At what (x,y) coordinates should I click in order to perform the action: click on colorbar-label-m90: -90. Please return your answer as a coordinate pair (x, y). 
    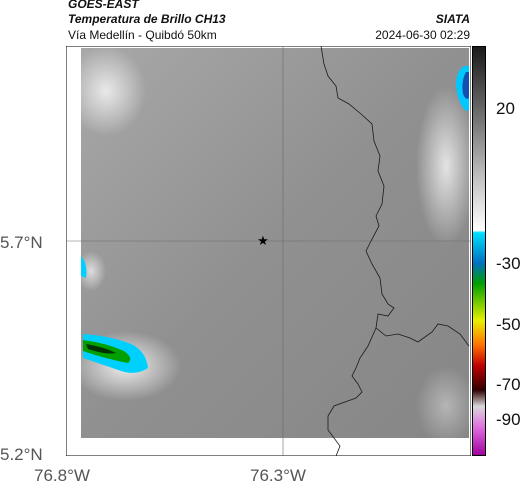
    Looking at the image, I should click on (508, 419).